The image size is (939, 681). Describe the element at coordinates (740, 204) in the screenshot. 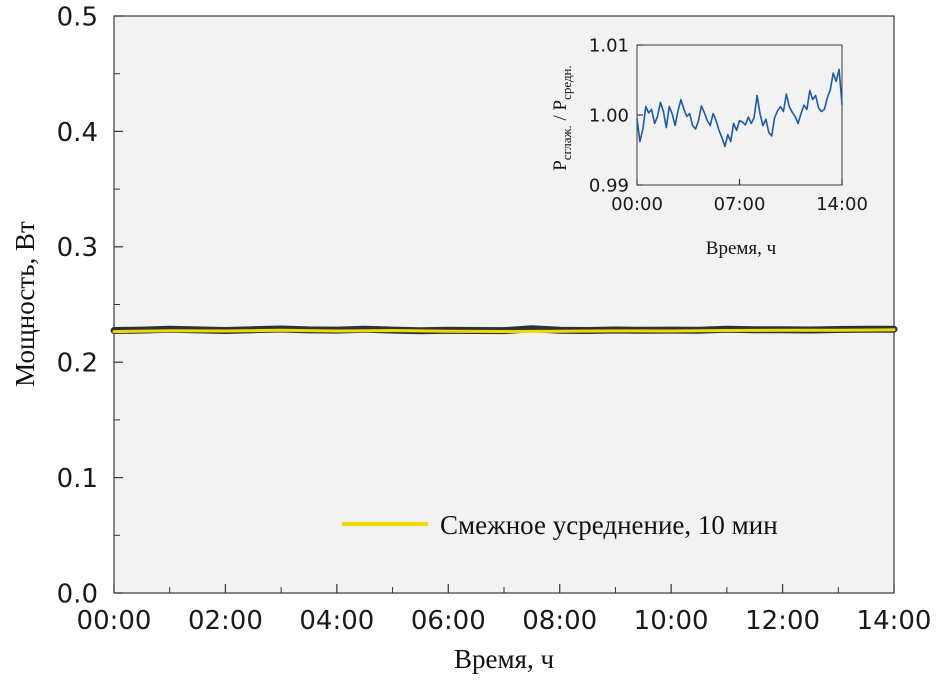

I see `x-tick-label: 07:00` at that location.